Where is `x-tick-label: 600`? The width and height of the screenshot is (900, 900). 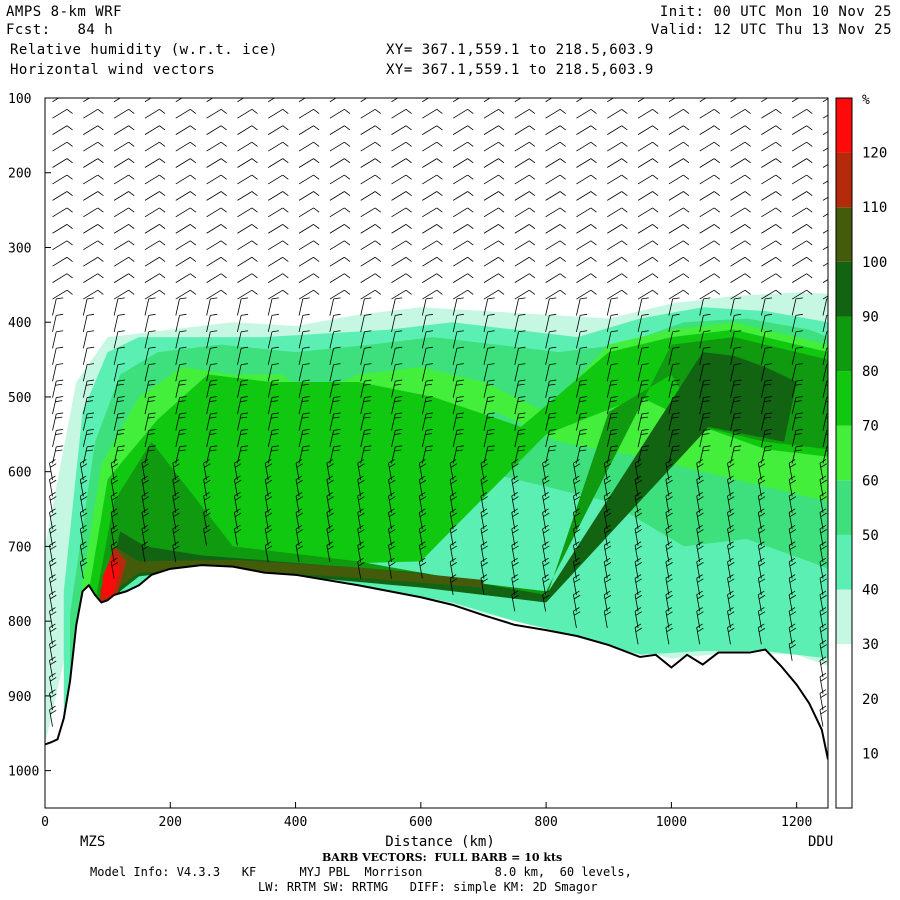
x-tick-label: 600 is located at coordinates (420, 822).